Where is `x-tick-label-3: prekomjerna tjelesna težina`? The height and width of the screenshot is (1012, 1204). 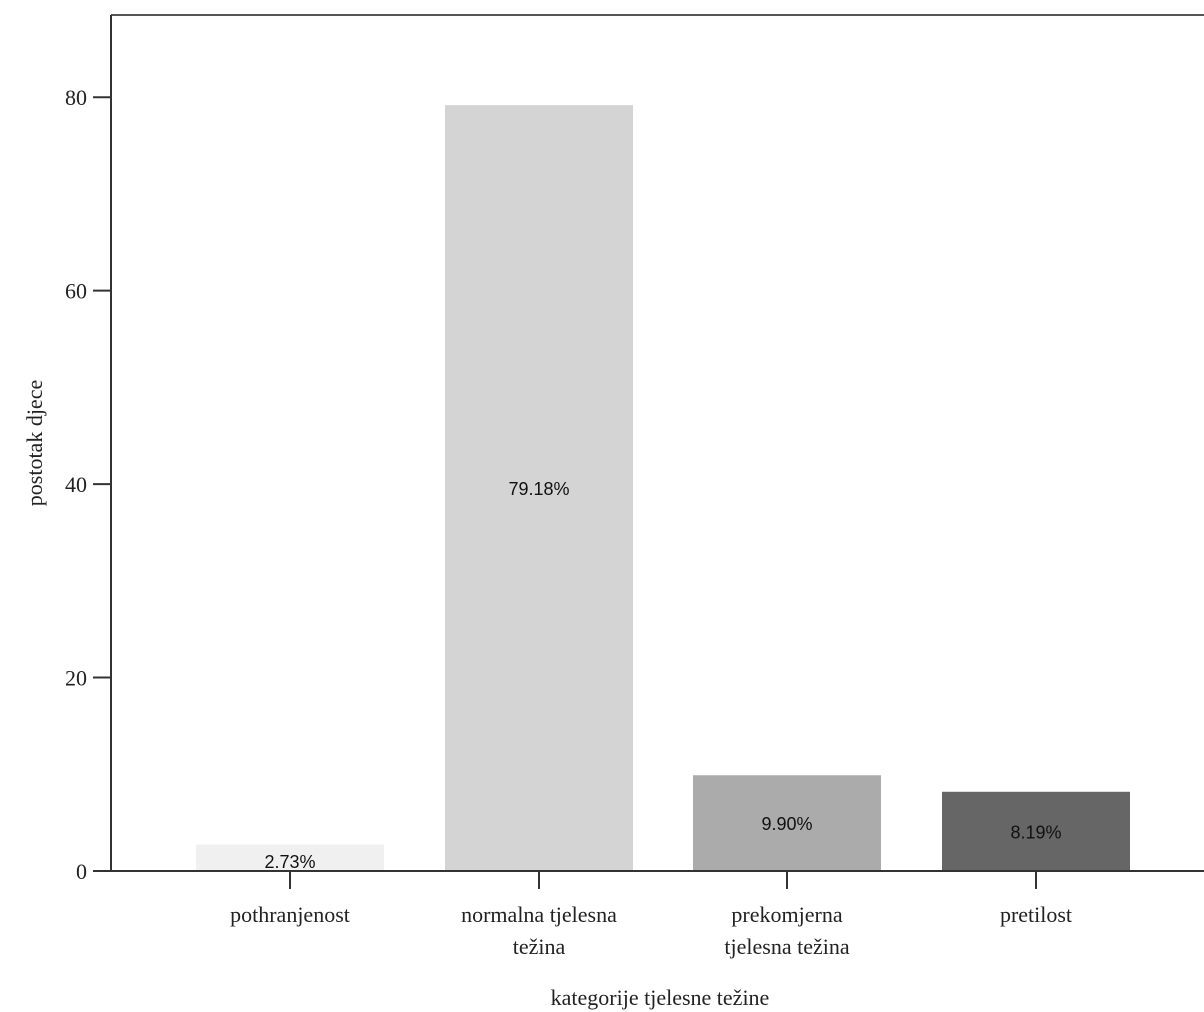
x-tick-label-3: prekomjerna tjelesna težina is located at coordinates (786, 930).